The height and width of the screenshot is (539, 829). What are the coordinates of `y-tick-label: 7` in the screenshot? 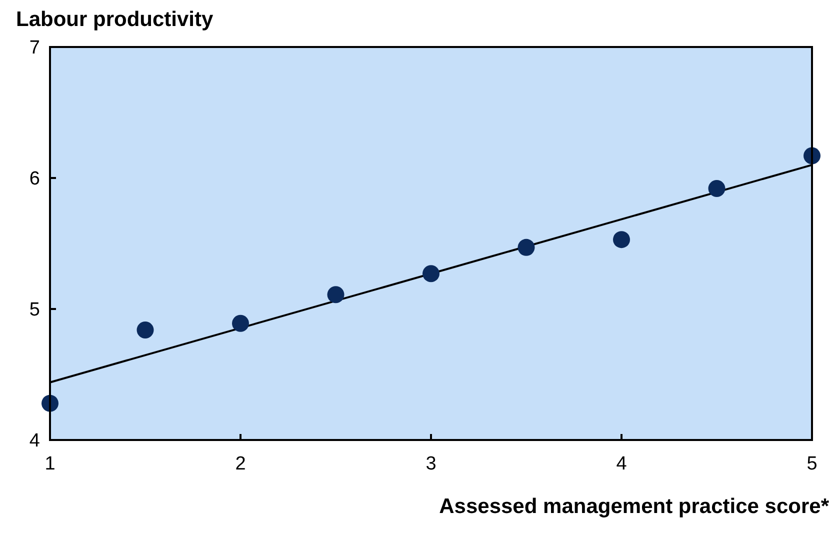 It's located at (34, 48).